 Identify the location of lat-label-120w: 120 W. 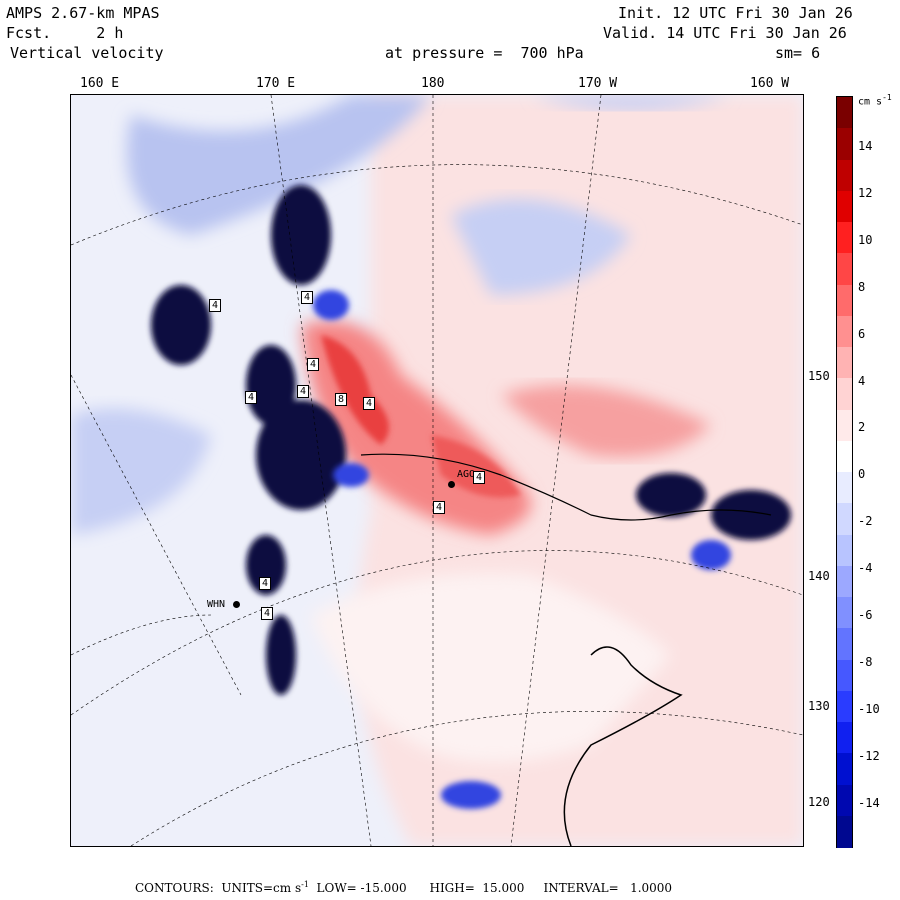
(826, 802).